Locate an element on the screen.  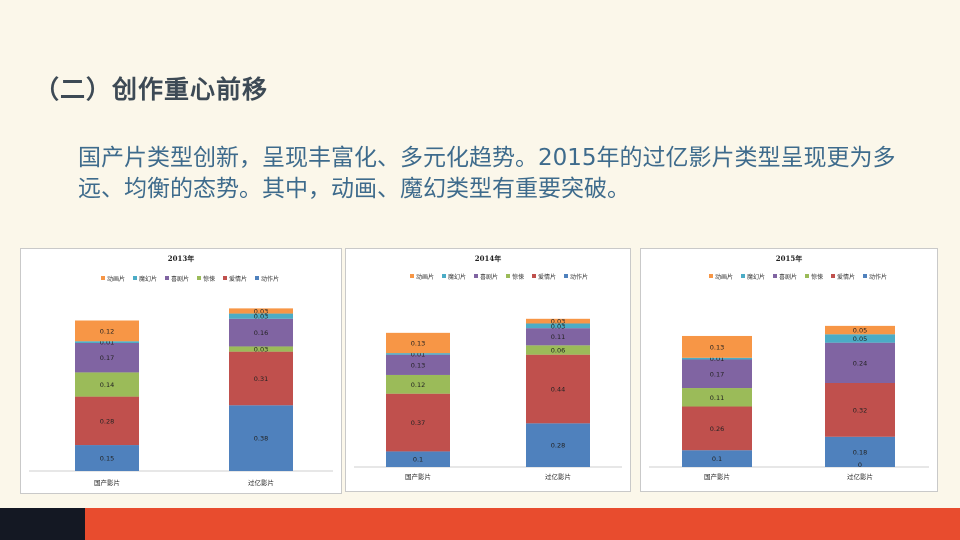
data-label: 0.16 is located at coordinates (261, 333).